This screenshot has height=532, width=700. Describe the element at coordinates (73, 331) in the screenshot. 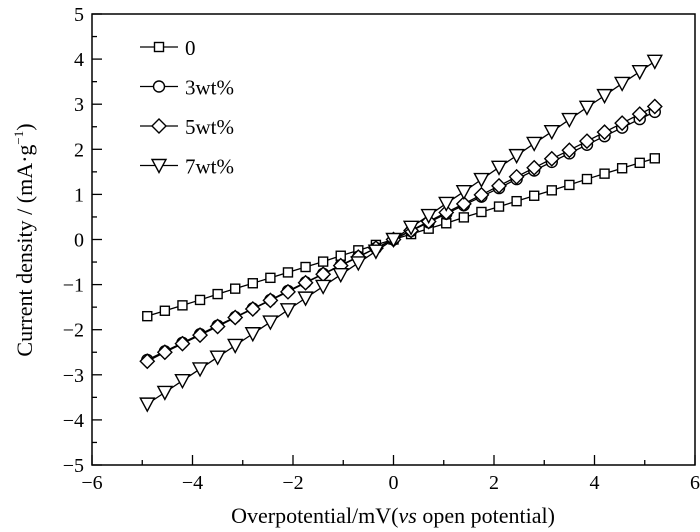

I see `y-tick-label: −2` at that location.